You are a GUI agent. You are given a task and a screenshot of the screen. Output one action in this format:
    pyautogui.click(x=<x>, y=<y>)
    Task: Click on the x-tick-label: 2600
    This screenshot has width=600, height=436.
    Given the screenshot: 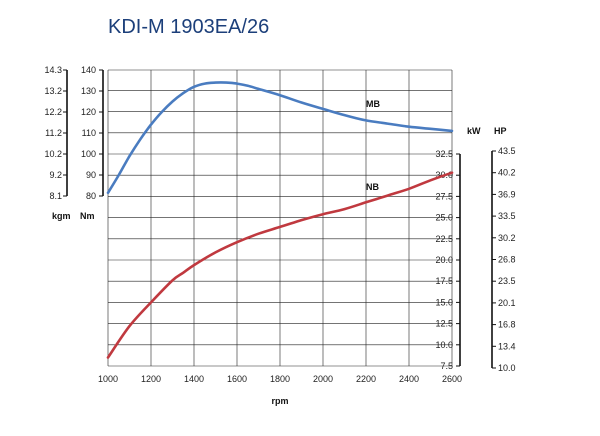 What is the action you would take?
    pyautogui.click(x=452, y=379)
    